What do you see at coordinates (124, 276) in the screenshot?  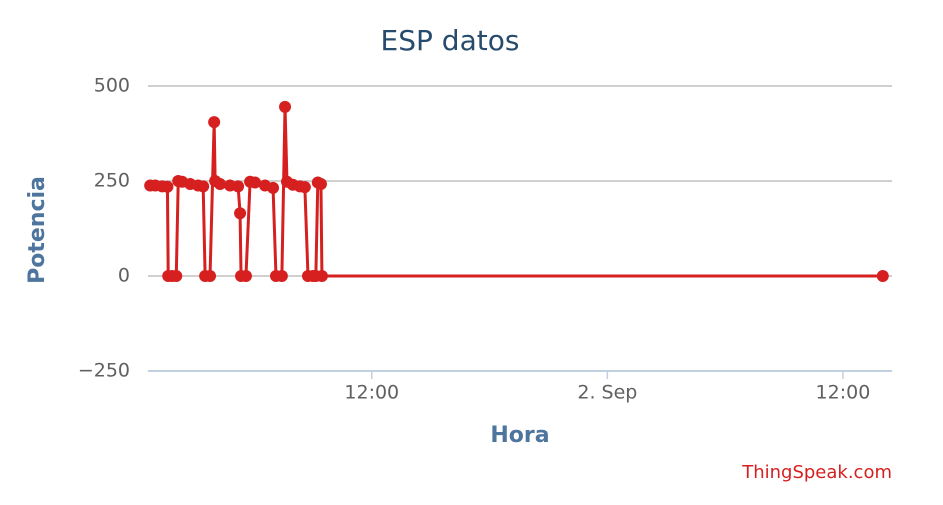 I see `y-tick-label: 0` at bounding box center [124, 276].